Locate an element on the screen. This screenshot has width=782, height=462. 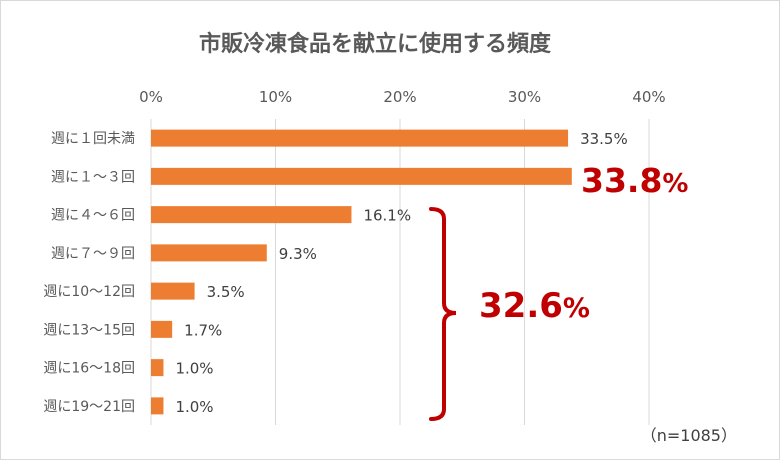
x-axis-tick-labels: 0% 10% 20% 30% 40% is located at coordinates (402, 97).